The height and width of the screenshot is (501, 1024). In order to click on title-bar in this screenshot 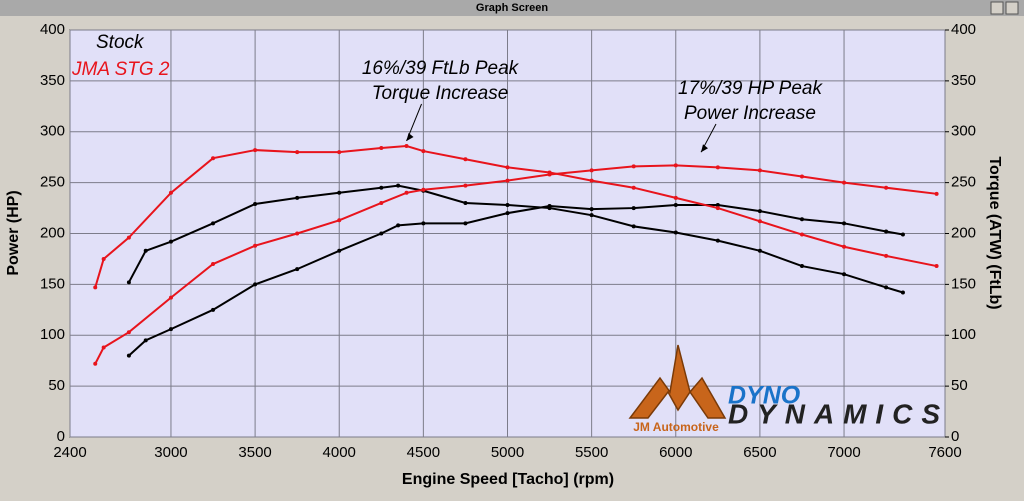, I will do `click(512, 8)`.